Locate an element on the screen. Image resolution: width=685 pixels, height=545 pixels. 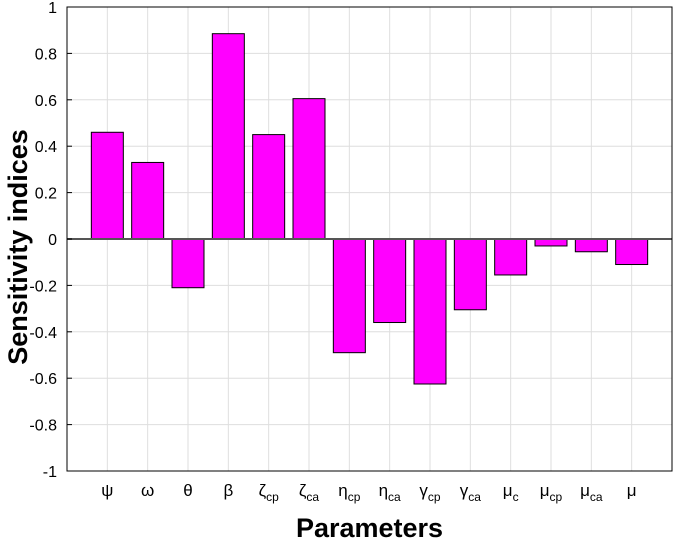
x-tick-label: γcp is located at coordinates (430, 492).